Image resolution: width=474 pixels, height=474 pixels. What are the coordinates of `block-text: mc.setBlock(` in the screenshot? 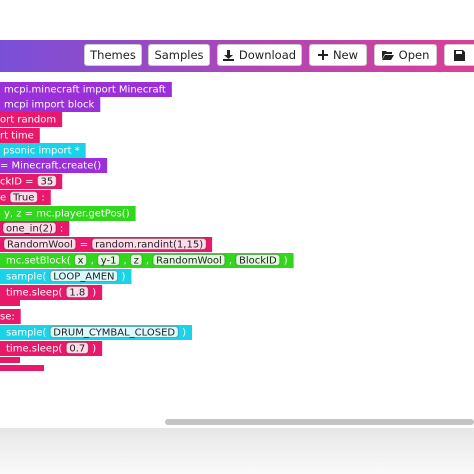 It's located at (38, 261).